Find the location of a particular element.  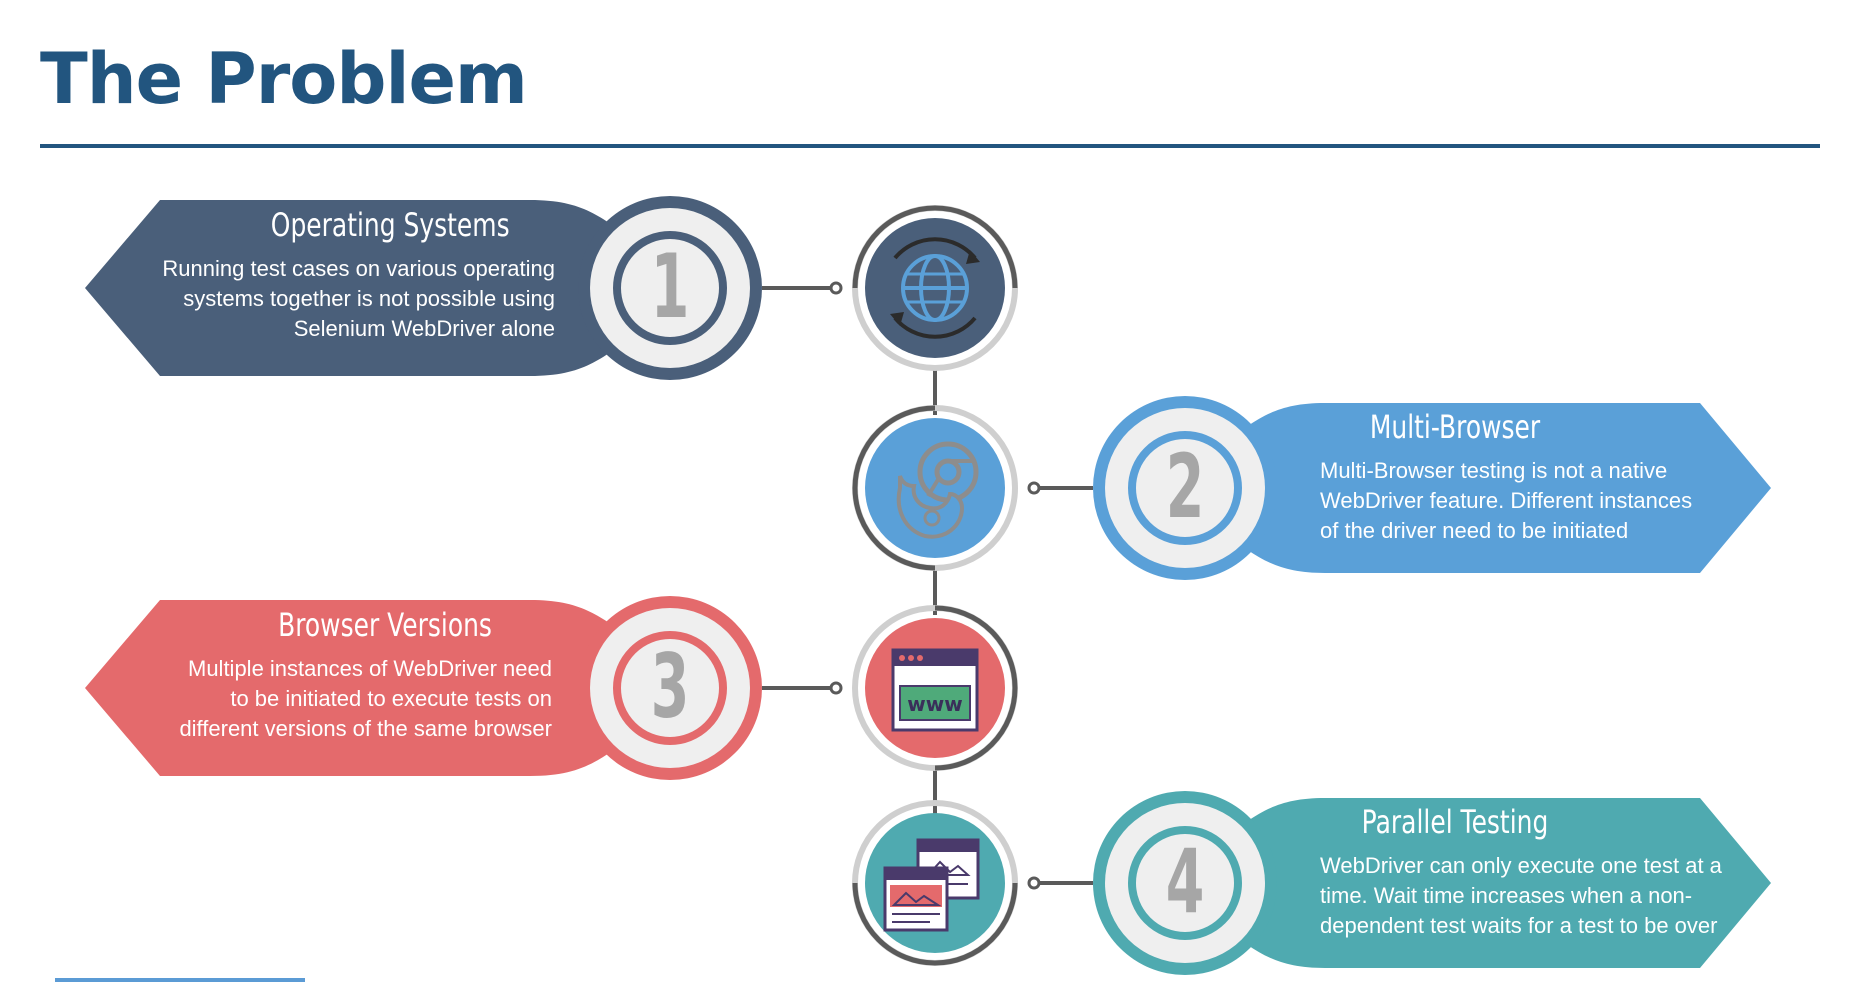

item-1-shape is located at coordinates (464, 288).